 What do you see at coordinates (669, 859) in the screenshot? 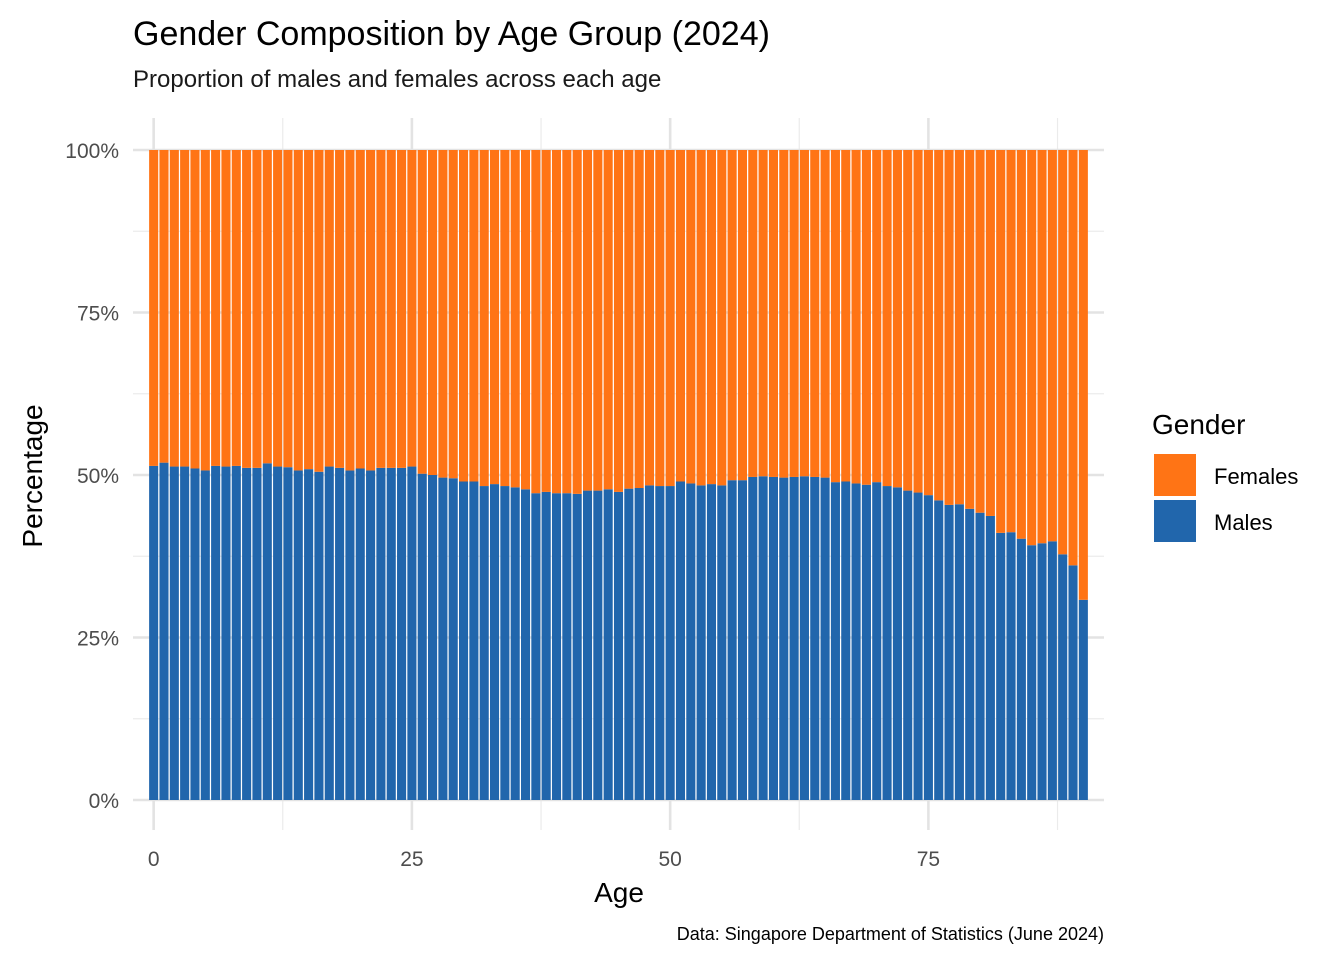
I see `x-tick-label: 50` at bounding box center [669, 859].